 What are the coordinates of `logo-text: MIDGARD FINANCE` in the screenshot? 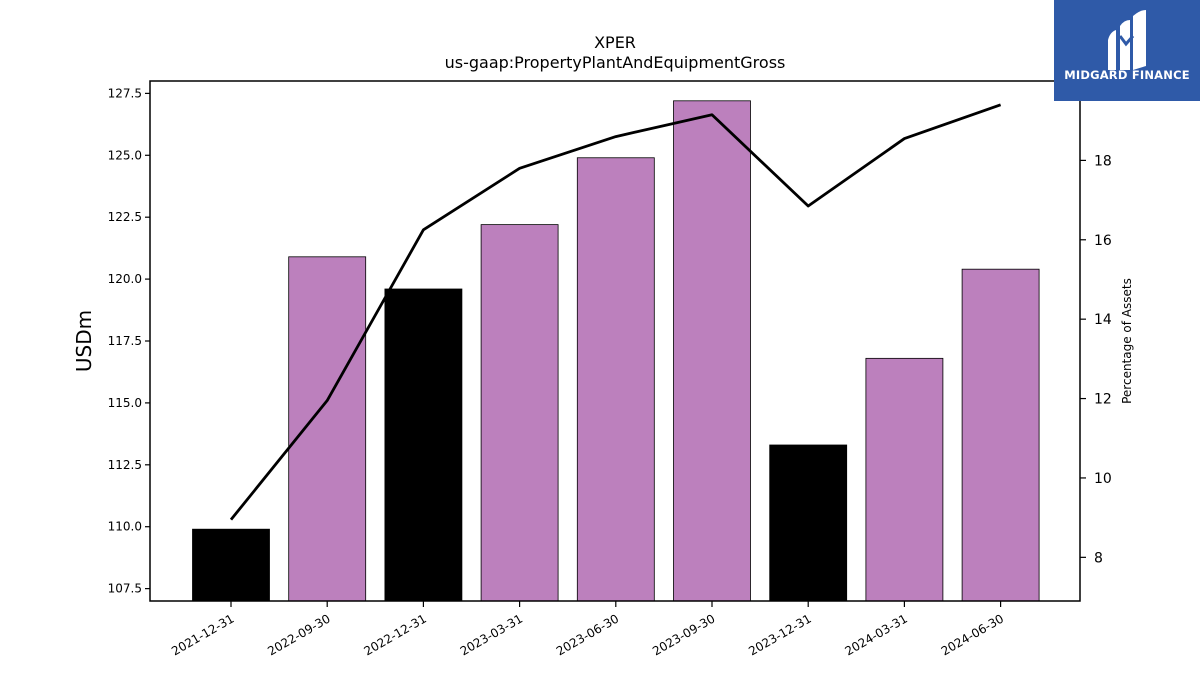 It's located at (1127, 75).